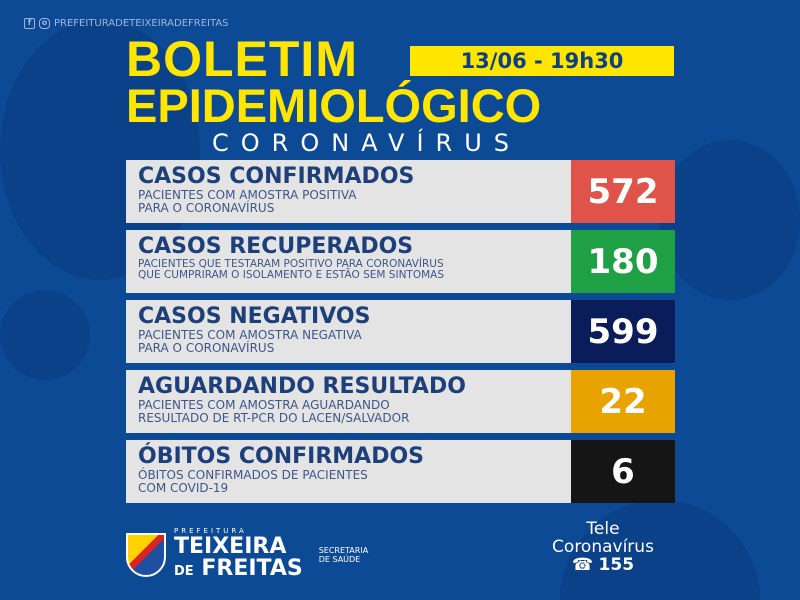 This screenshot has width=800, height=600. Describe the element at coordinates (603, 529) in the screenshot. I see `tele-line1: Tele` at that location.